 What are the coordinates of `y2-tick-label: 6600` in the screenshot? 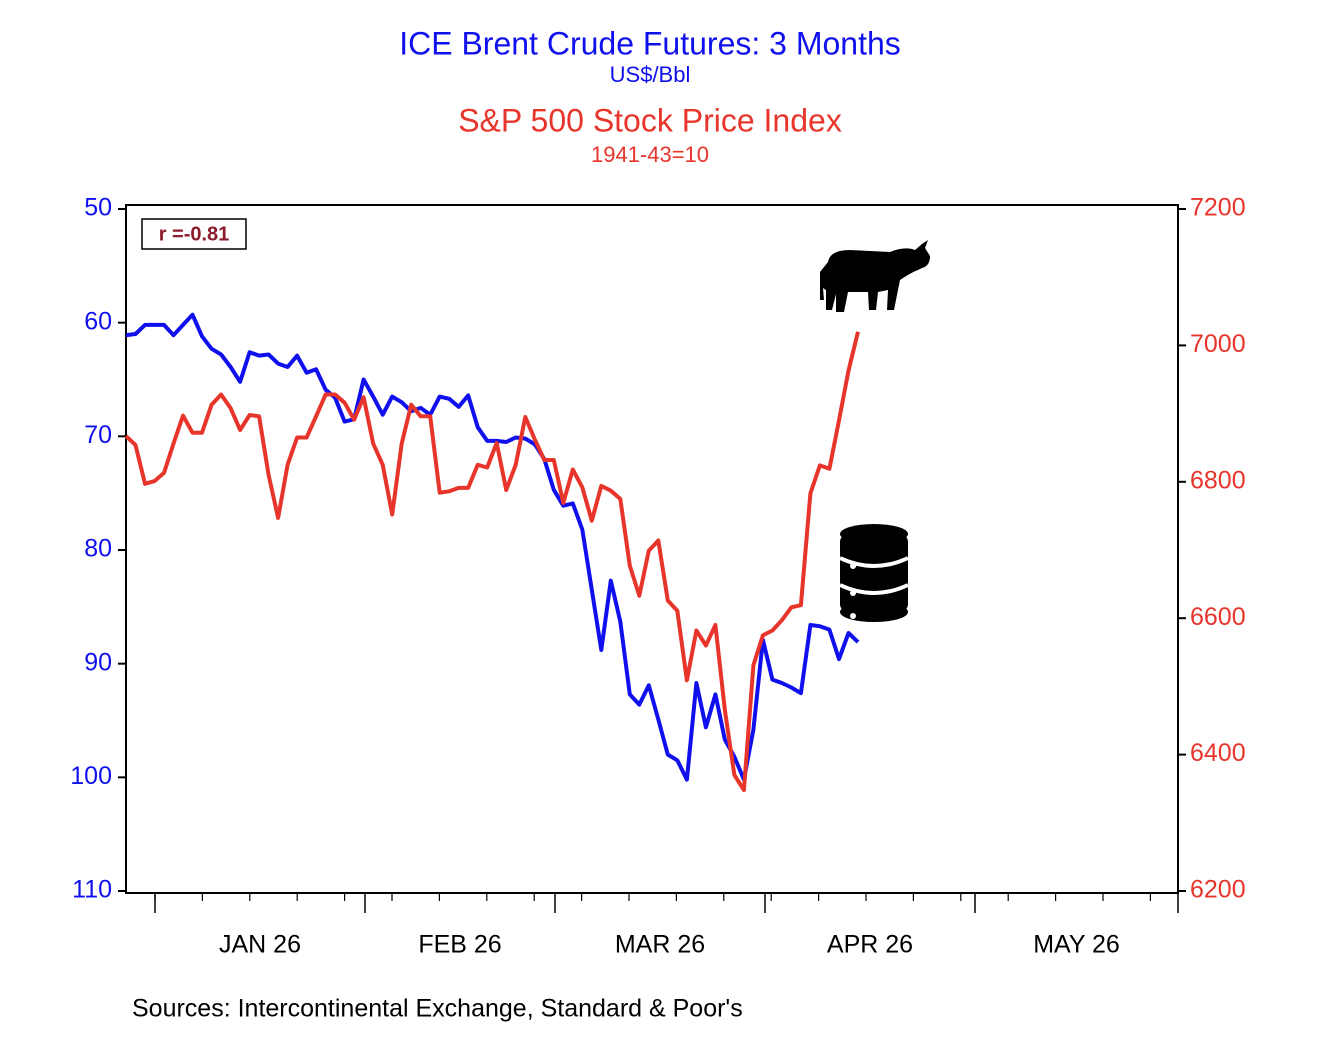 It's located at (1218, 617).